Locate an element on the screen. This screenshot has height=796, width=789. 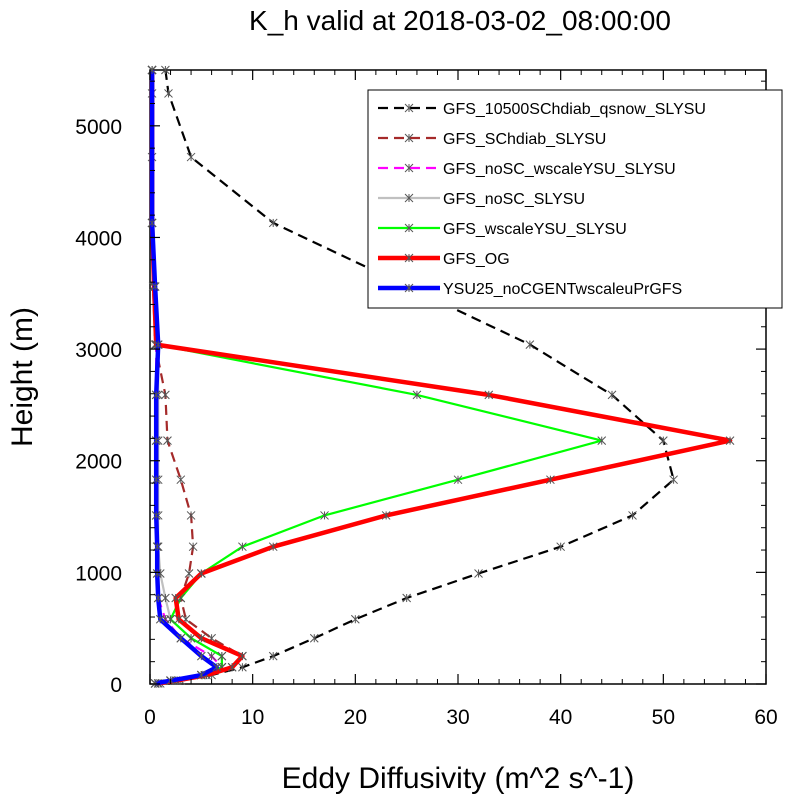
y-tick-label: 0 is located at coordinates (116, 685).